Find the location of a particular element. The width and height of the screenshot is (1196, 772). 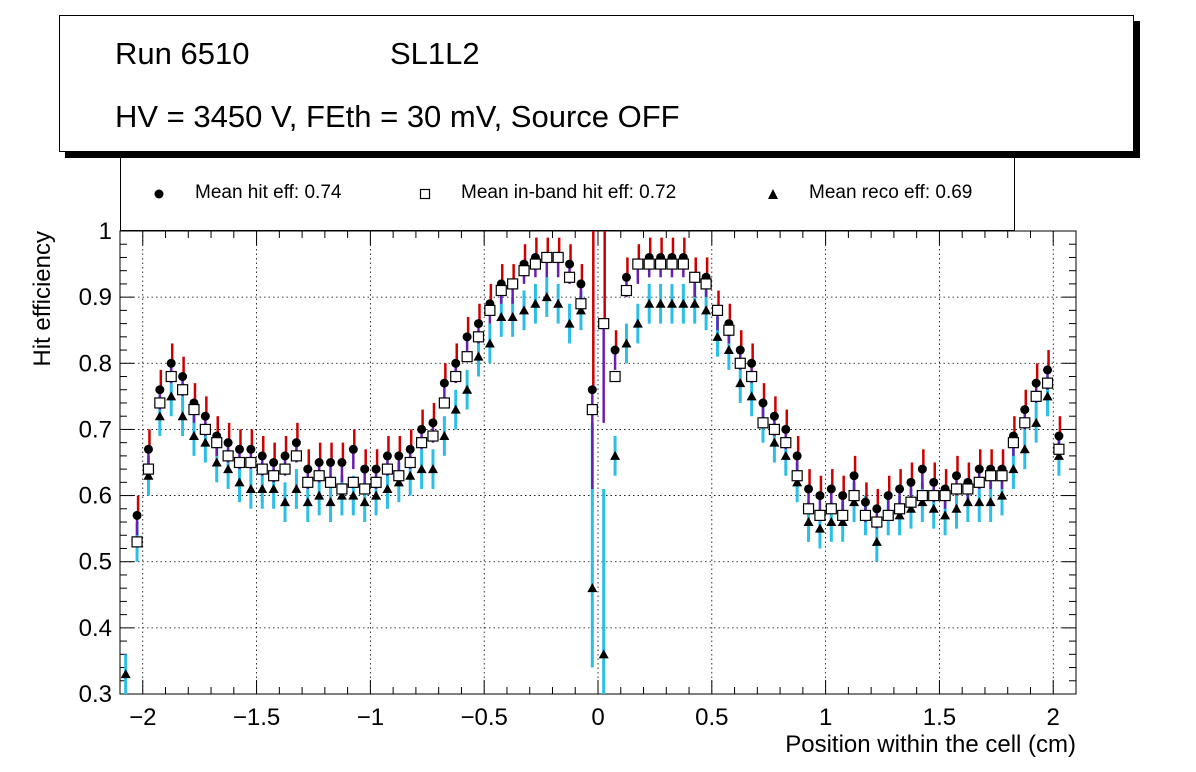

x-tick-label: 1 is located at coordinates (825, 717).